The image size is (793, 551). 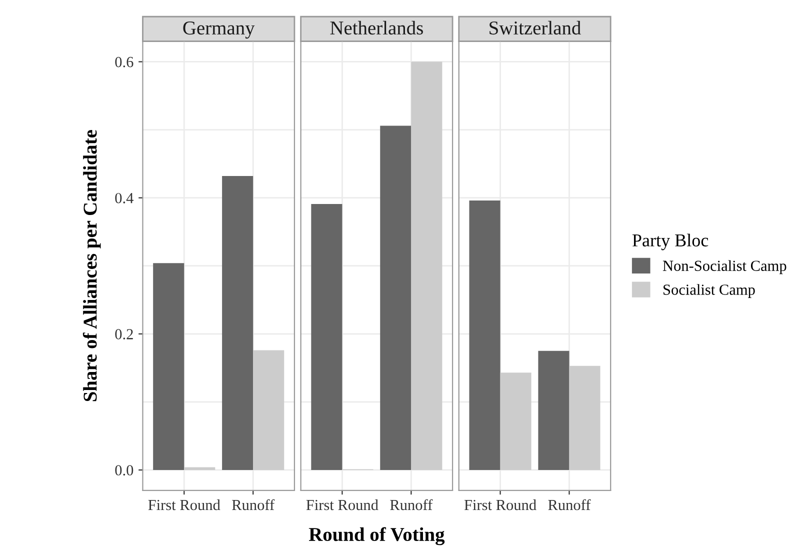 What do you see at coordinates (124, 334) in the screenshot?
I see `y-tick-label: 0.2` at bounding box center [124, 334].